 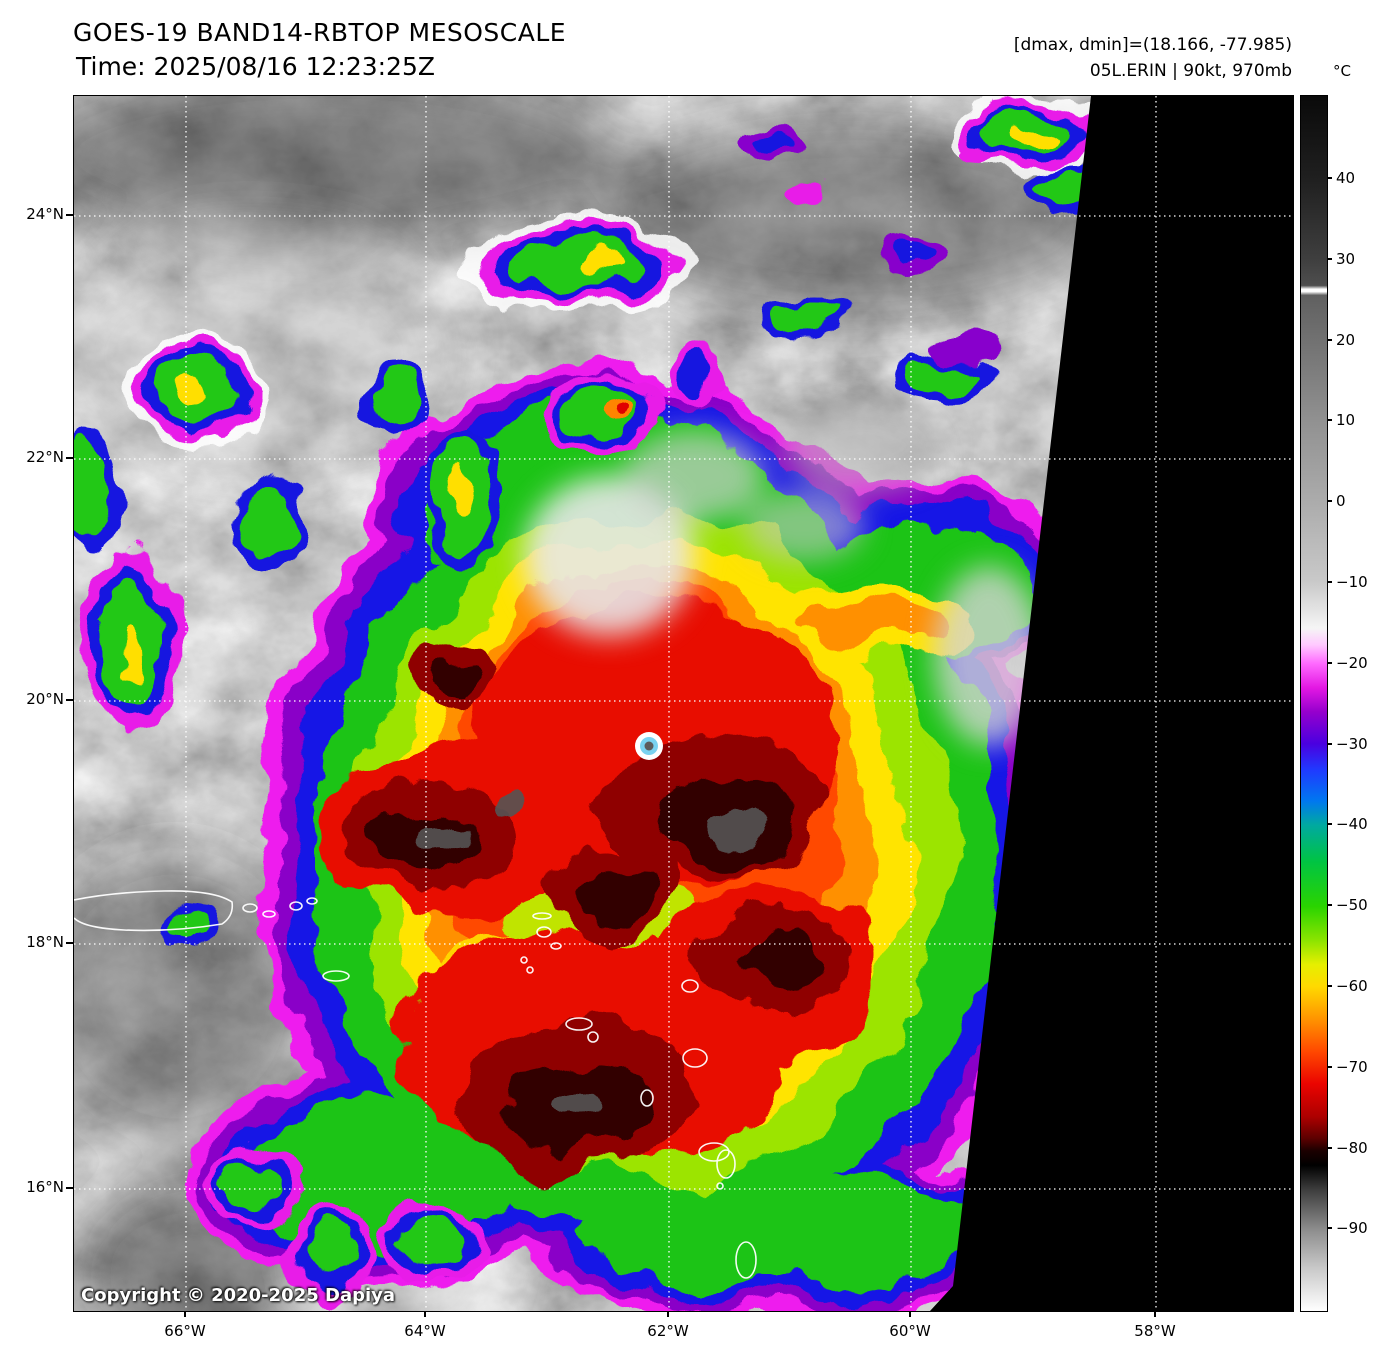 What do you see at coordinates (784, 573) in the screenshot?
I see `warm-cloud-patches` at bounding box center [784, 573].